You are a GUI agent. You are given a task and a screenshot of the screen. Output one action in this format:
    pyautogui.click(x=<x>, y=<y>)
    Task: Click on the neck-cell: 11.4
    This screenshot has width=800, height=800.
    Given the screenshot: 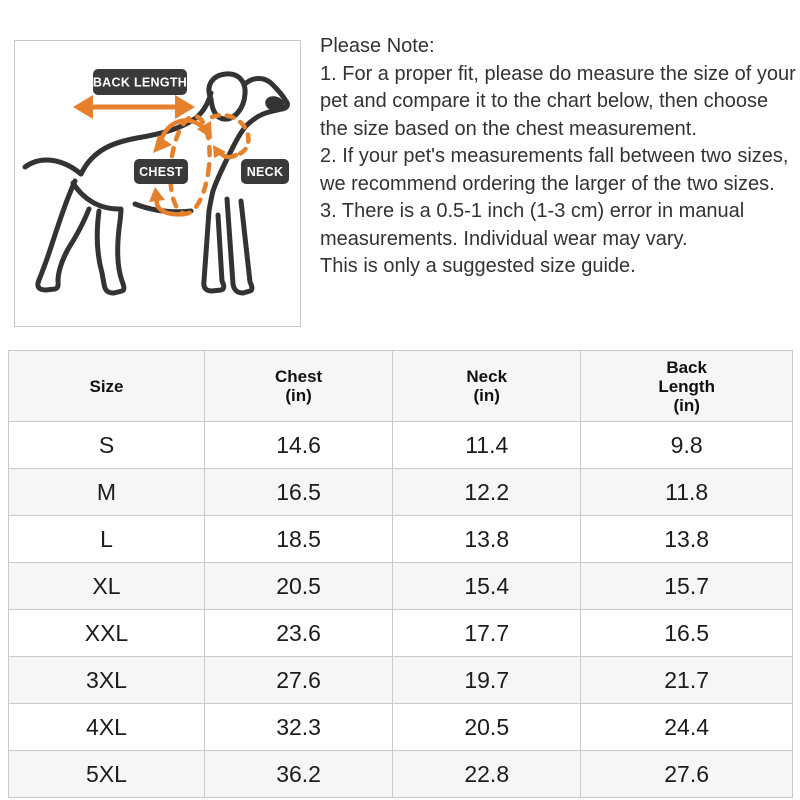 What is the action you would take?
    pyautogui.click(x=487, y=445)
    